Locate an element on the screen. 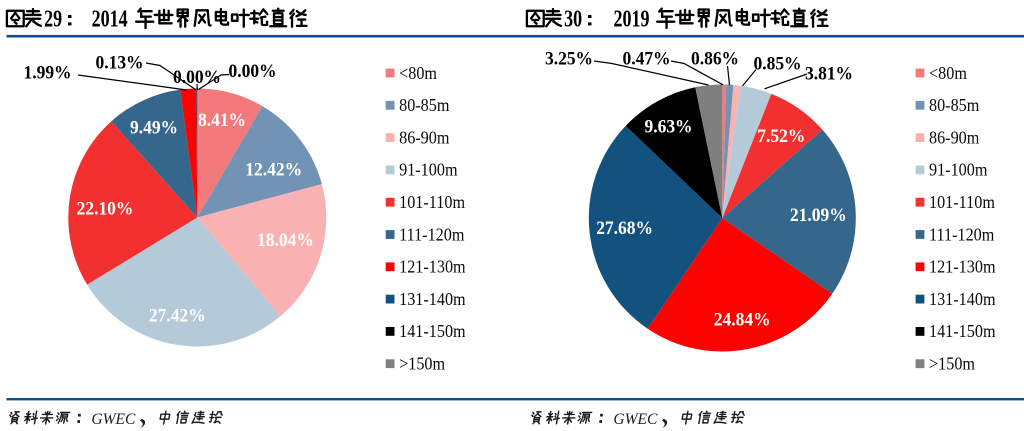 The width and height of the screenshot is (1024, 431). svg-text: 21.09% is located at coordinates (818, 214).